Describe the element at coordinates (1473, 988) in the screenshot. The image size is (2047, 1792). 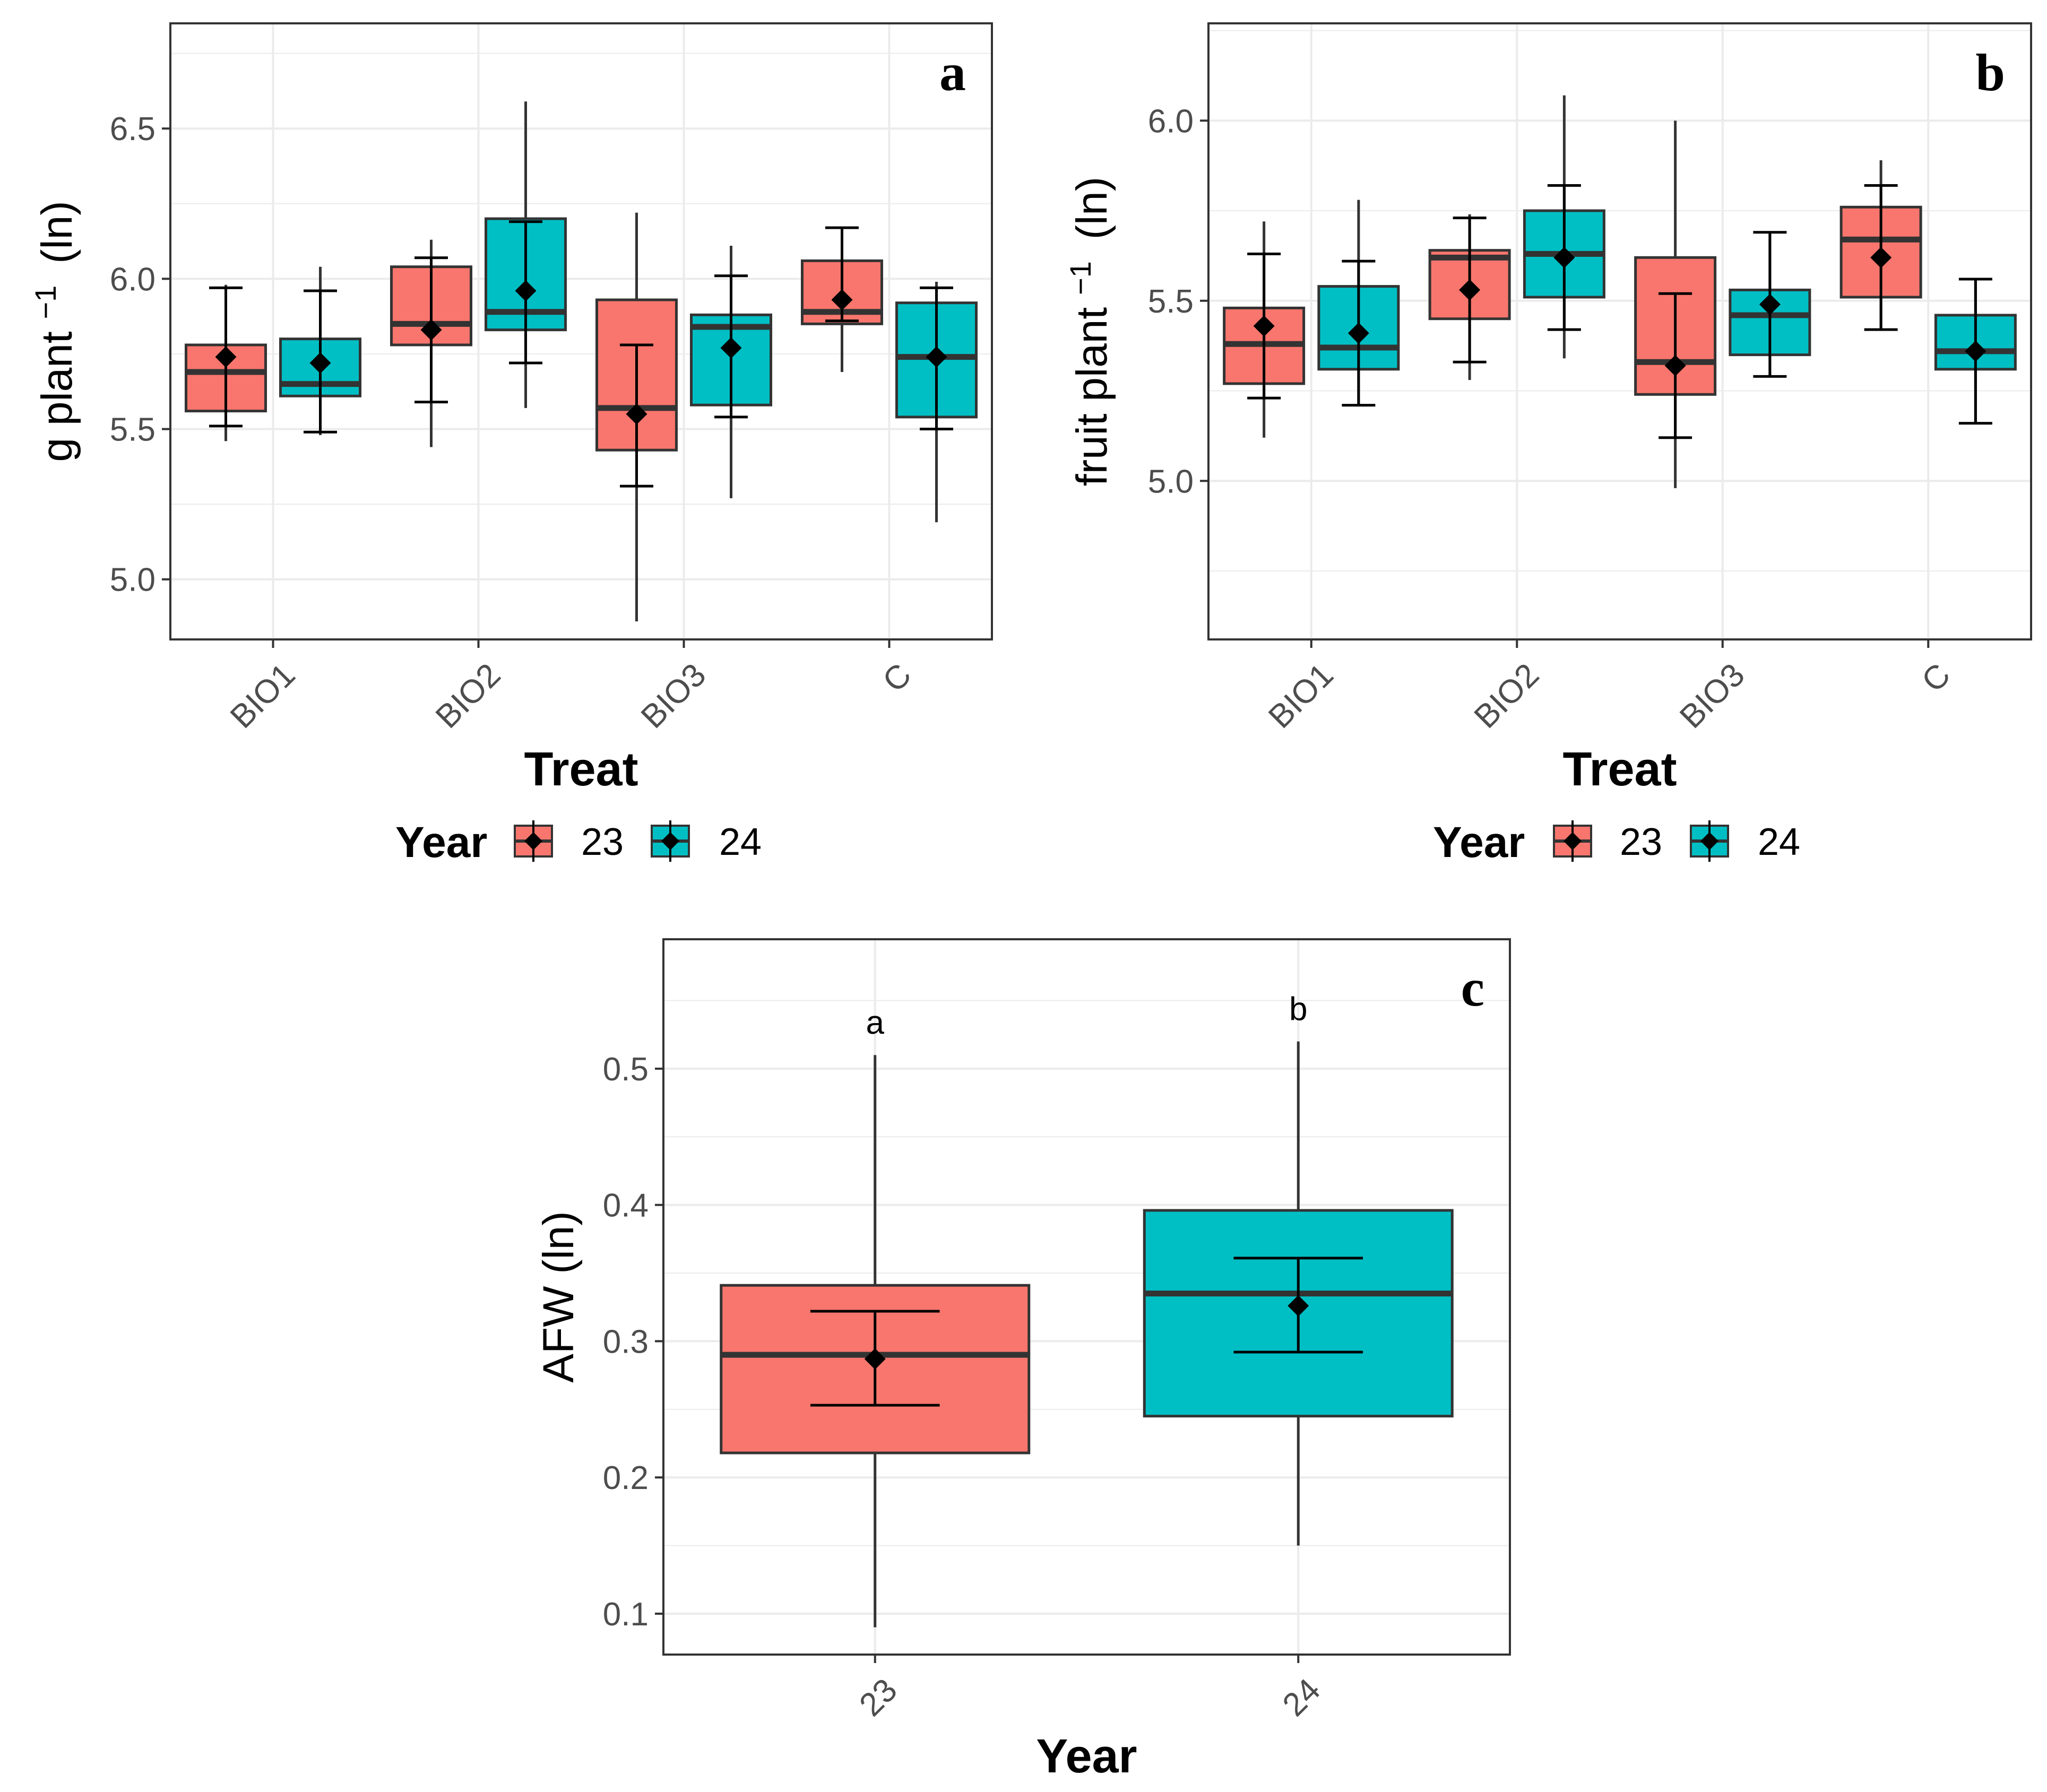
I see `panel-c-letter: c` at that location.